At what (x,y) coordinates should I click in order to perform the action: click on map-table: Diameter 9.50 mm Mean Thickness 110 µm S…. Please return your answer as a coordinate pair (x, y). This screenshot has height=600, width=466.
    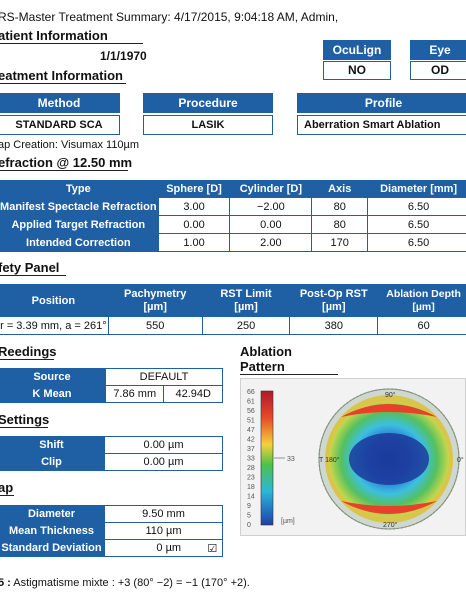
    Looking at the image, I should click on (111, 531).